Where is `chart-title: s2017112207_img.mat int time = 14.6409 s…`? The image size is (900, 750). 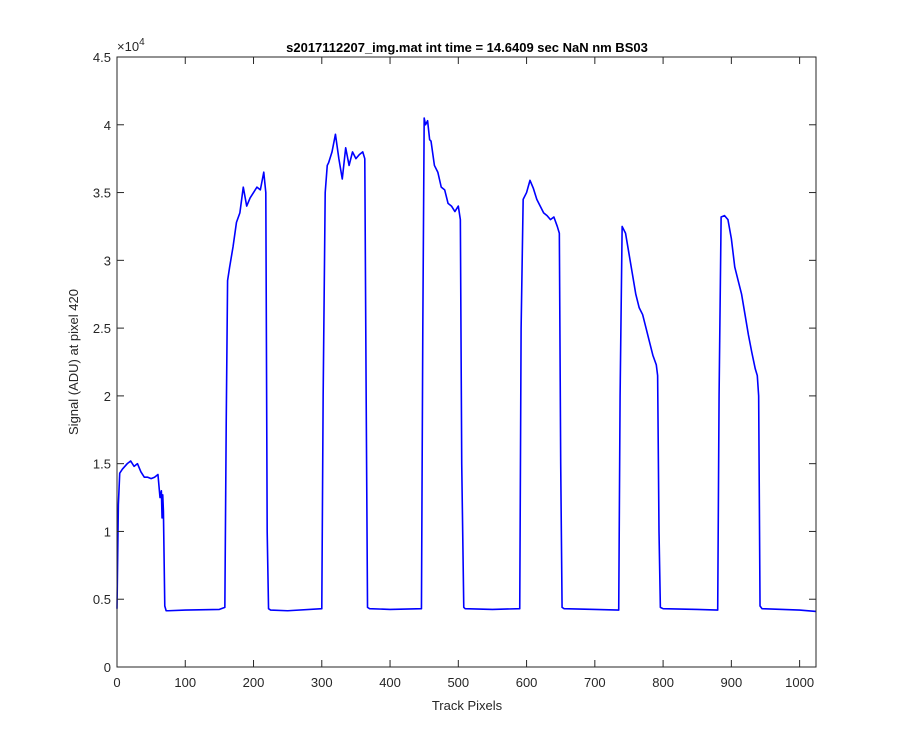 chart-title: s2017112207_img.mat int time = 14.6409 s… is located at coordinates (467, 47).